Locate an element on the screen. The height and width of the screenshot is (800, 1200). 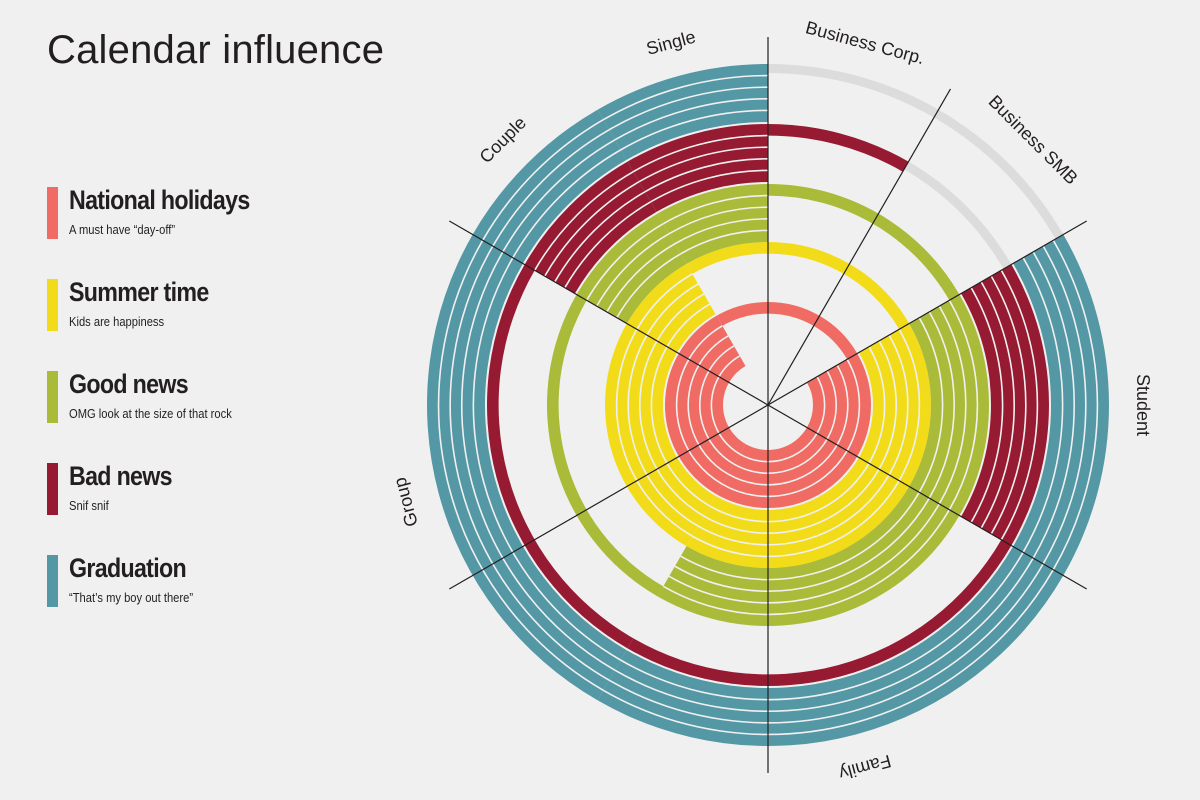
ring-band-graduation-student is located at coordinates (1061, 405).